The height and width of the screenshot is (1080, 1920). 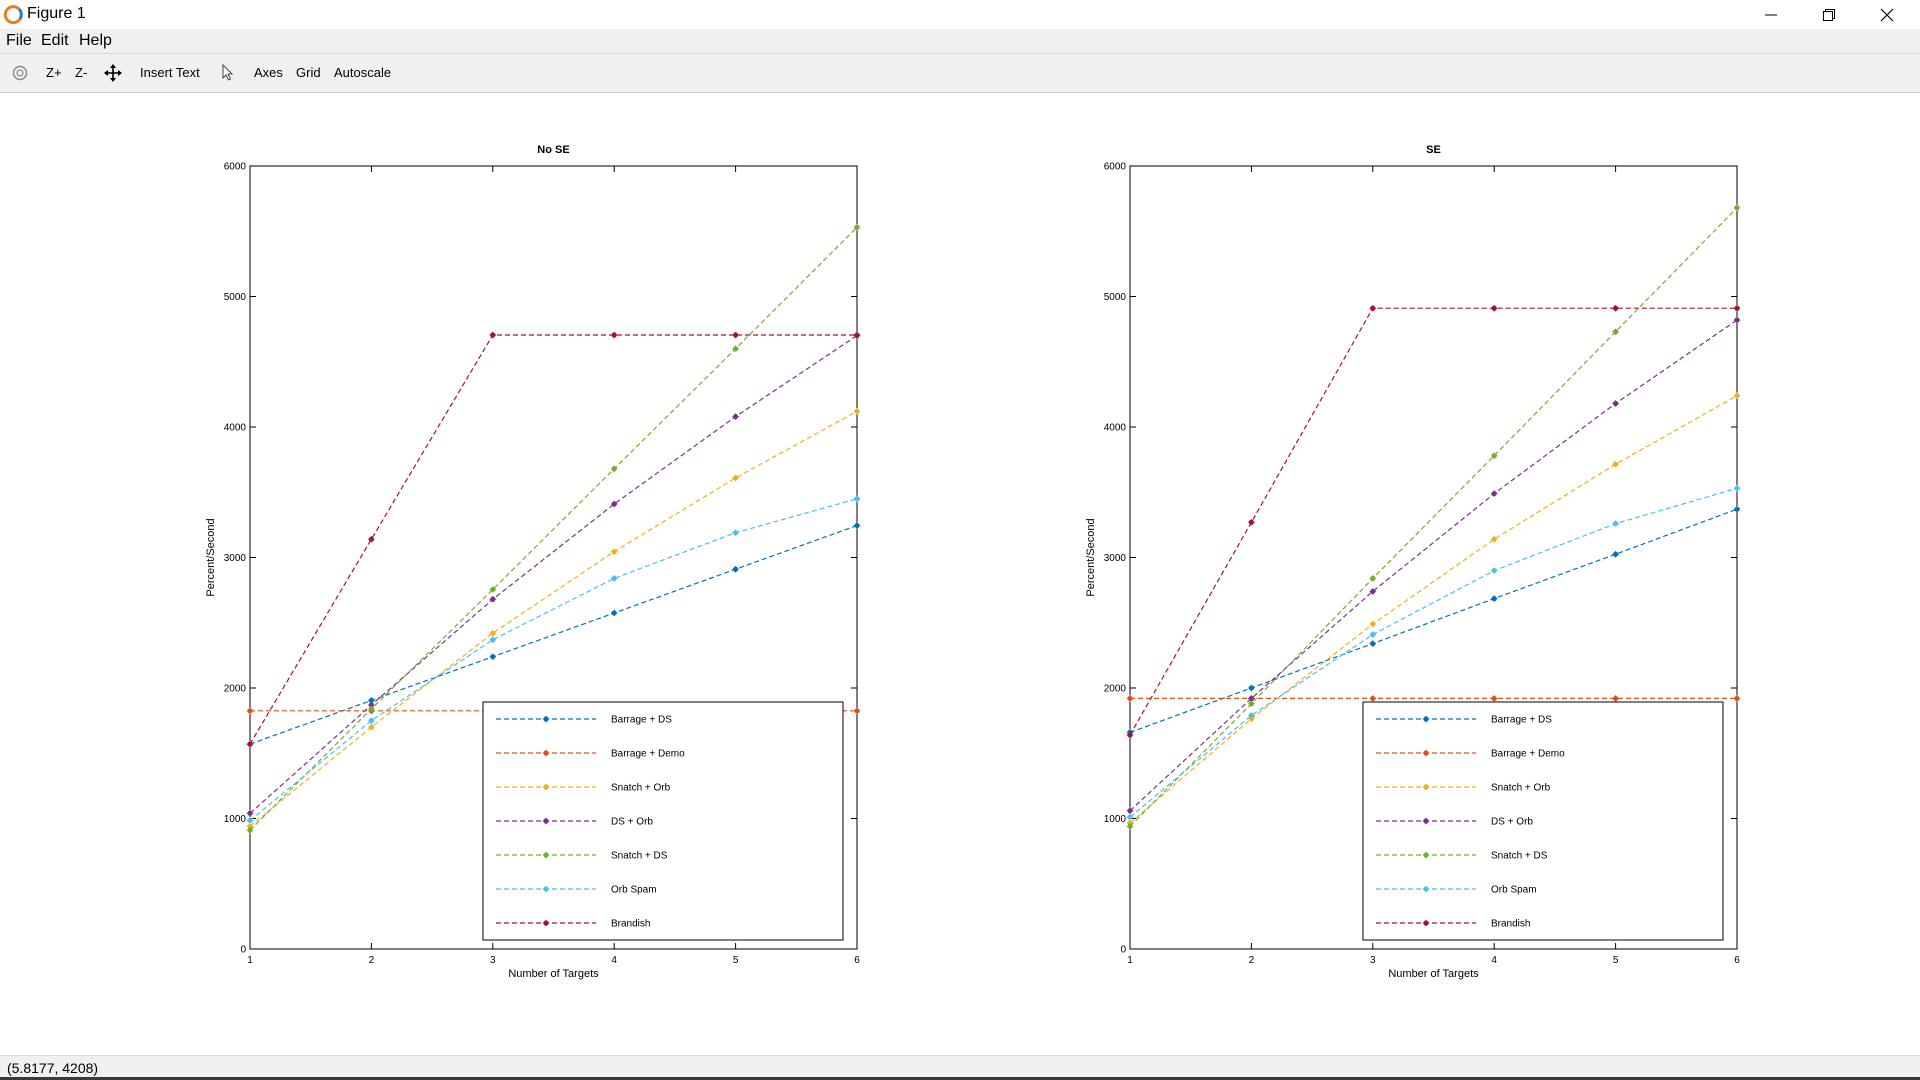 What do you see at coordinates (1115, 167) in the screenshot?
I see `y-tick-label: 6000` at bounding box center [1115, 167].